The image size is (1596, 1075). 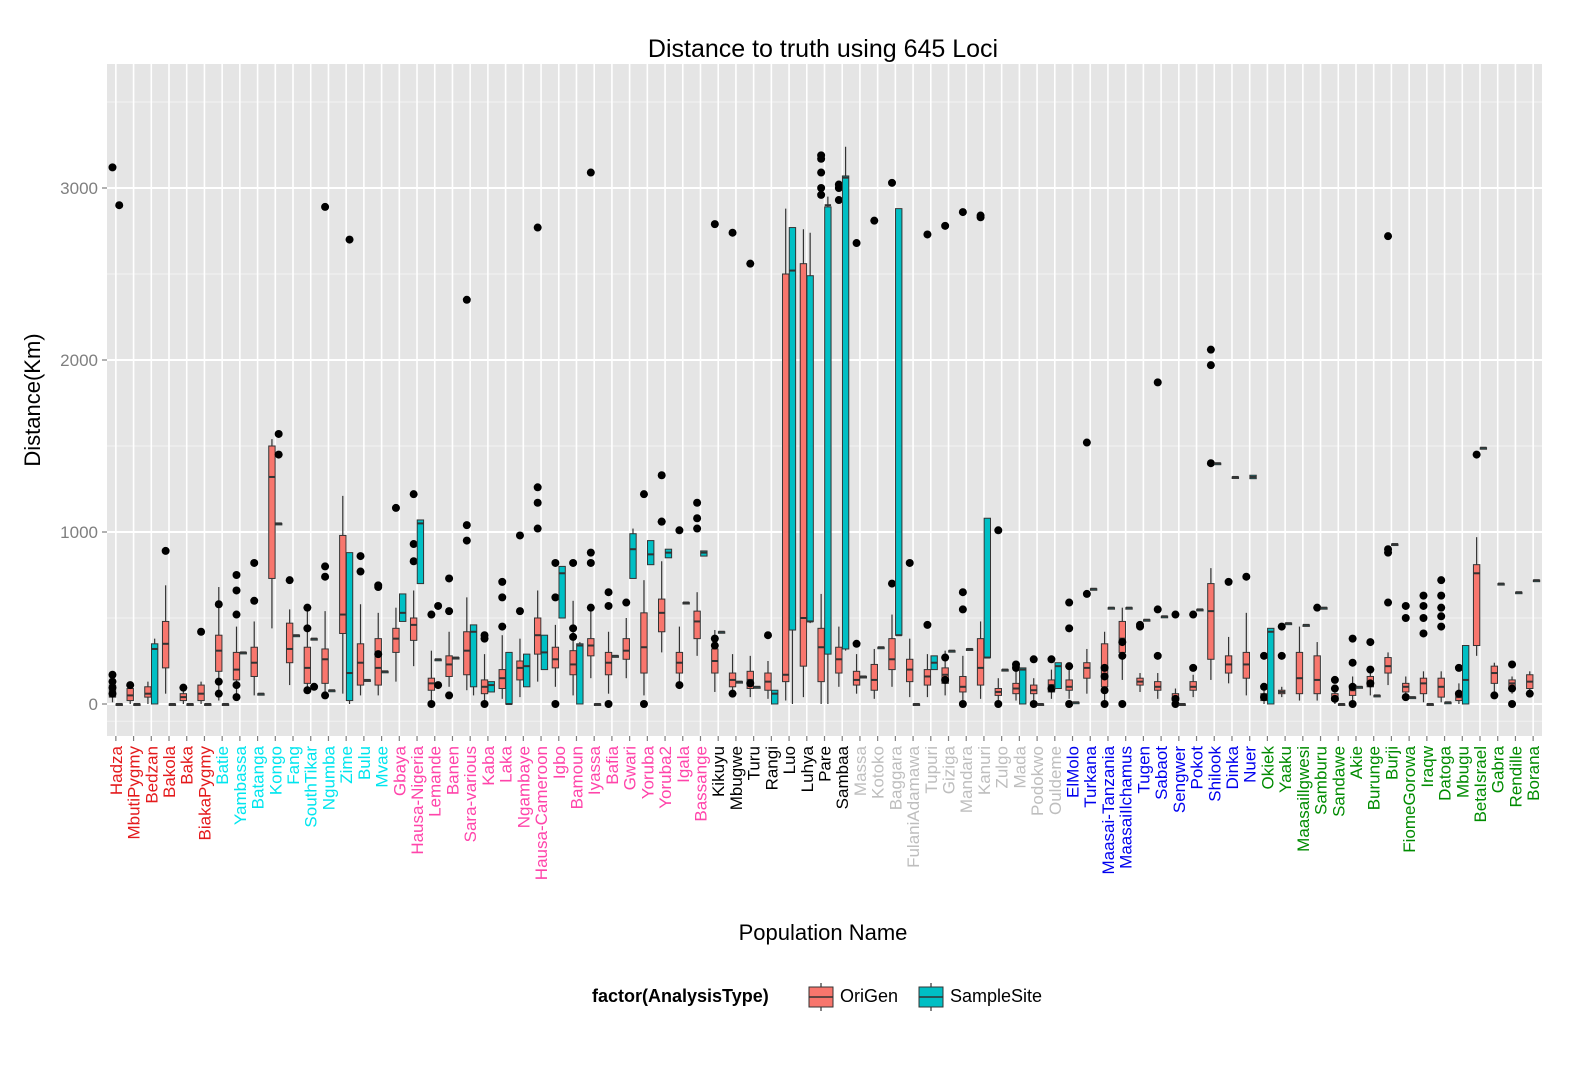 I want to click on box-SampleSite-Bafia, so click(x=615, y=656).